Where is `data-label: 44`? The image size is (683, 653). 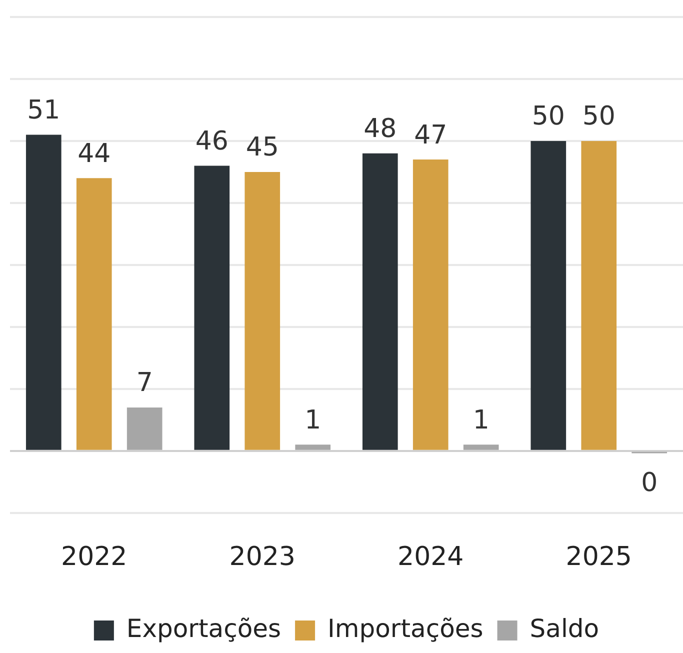
data-label: 44 is located at coordinates (94, 153).